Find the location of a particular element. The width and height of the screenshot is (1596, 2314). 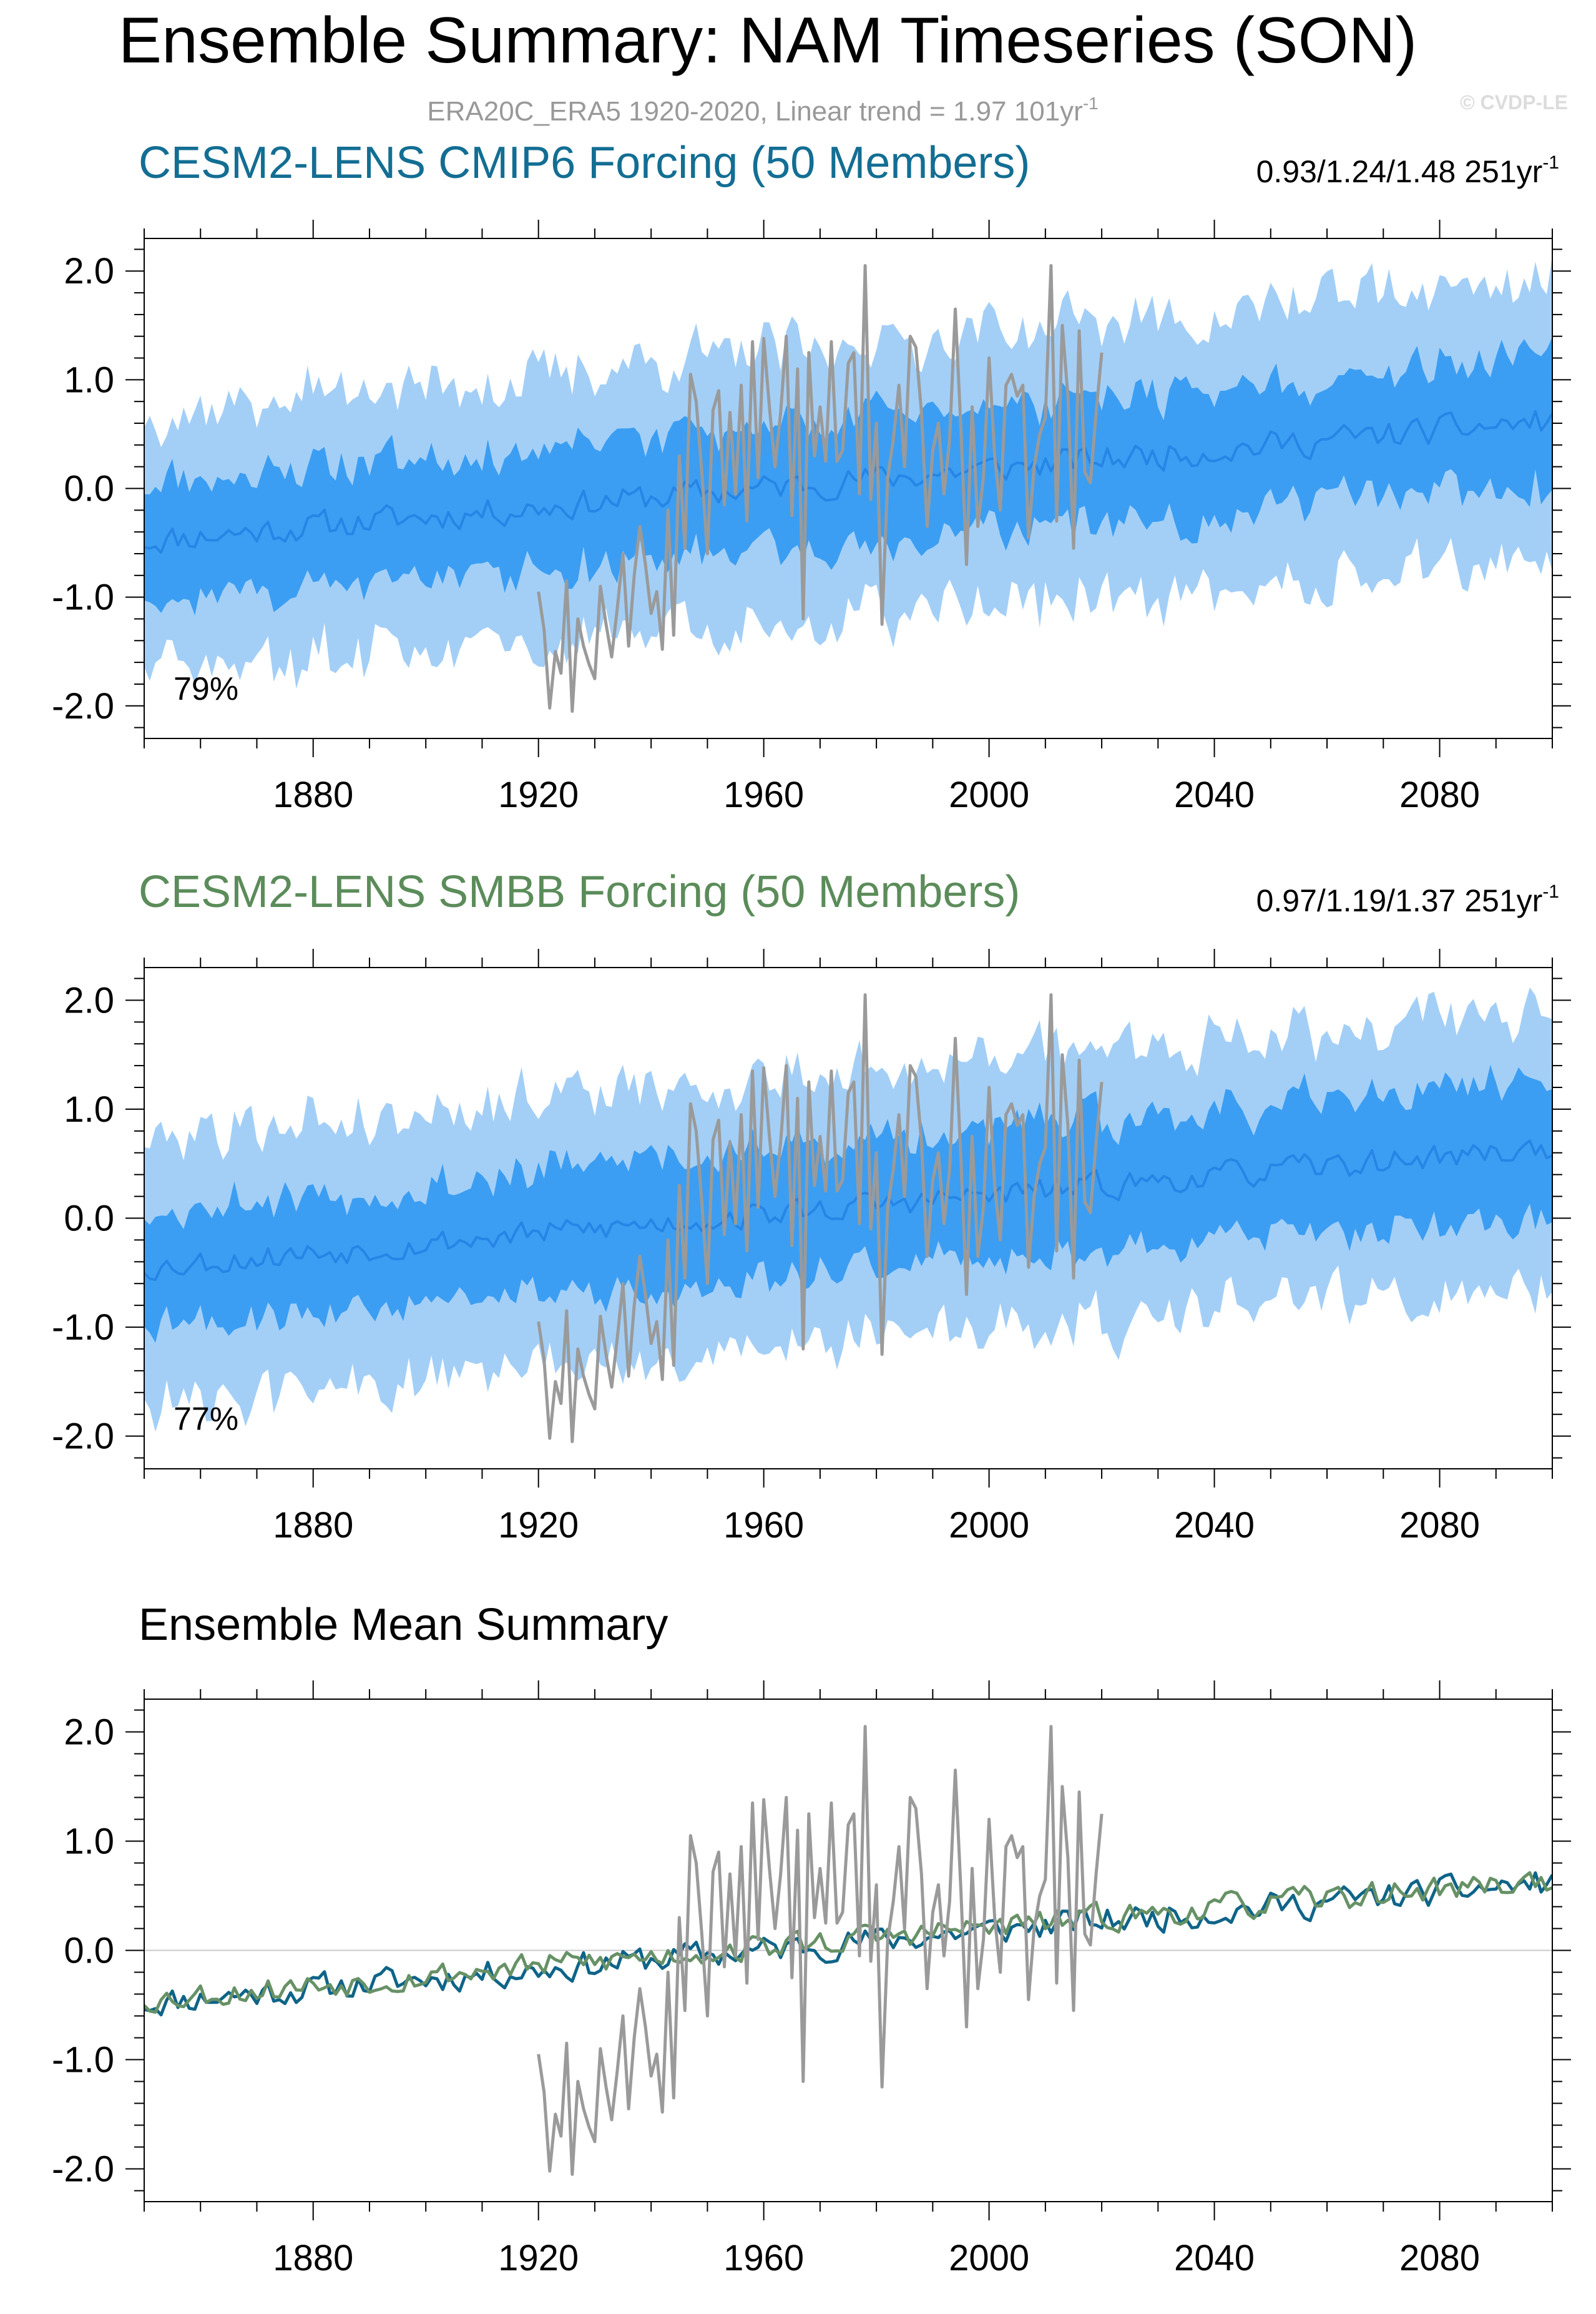

panel-cmip6-xtick-label: 1920 is located at coordinates (538, 795).